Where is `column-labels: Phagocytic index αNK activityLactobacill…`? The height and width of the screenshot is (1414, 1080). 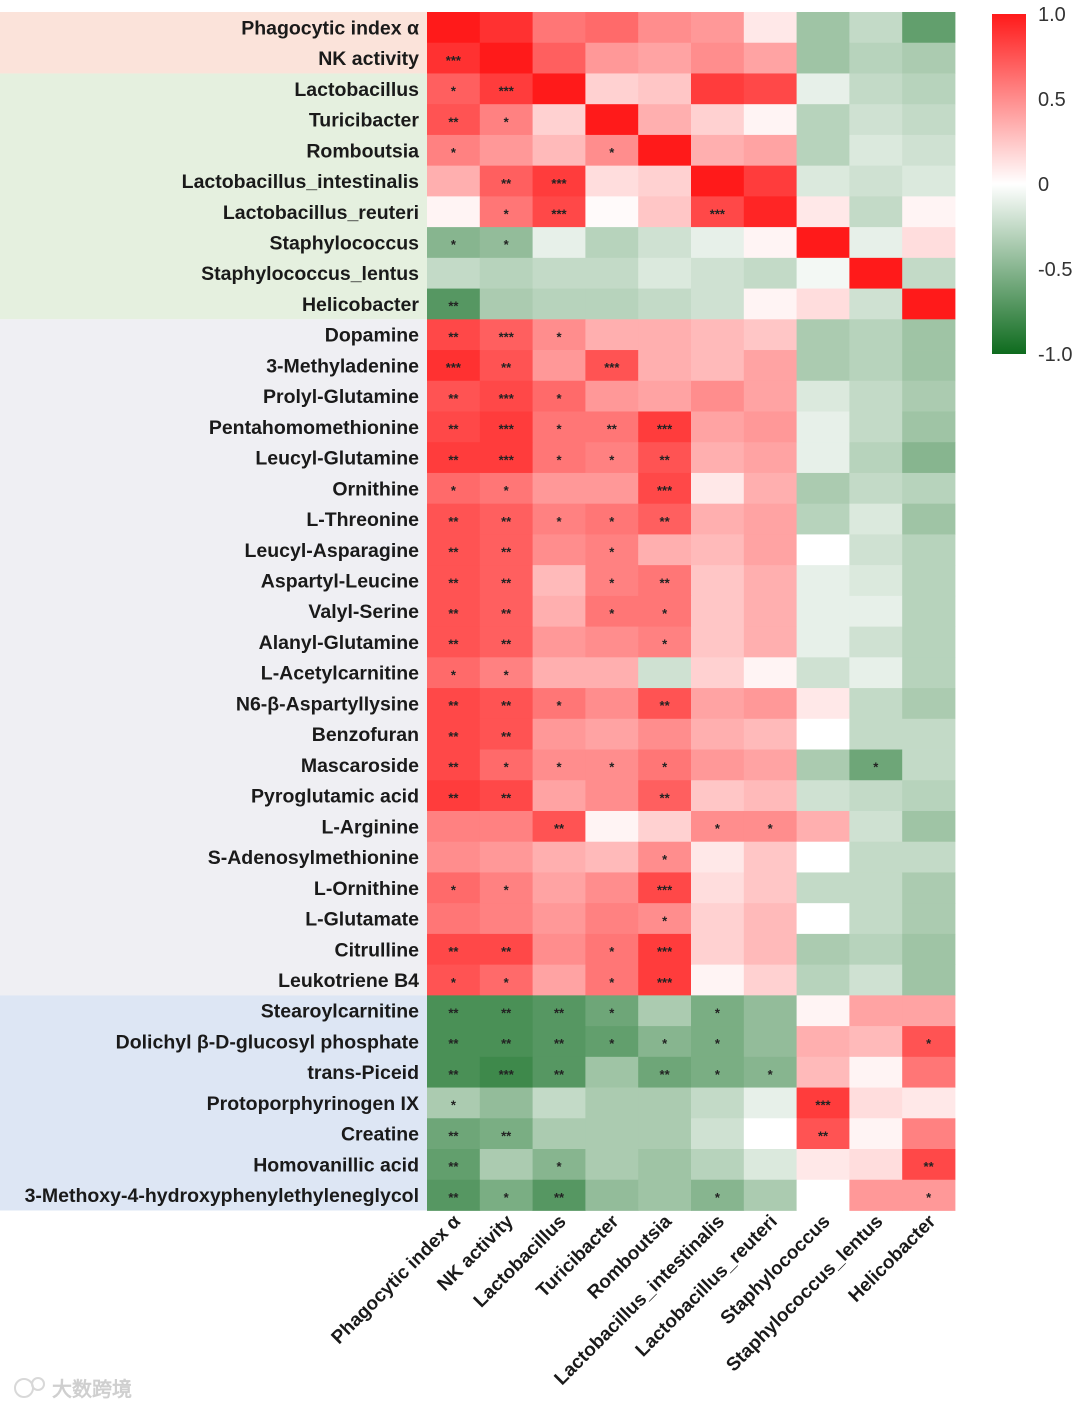 column-labels: Phagocytic index αNK activityLactobacill… is located at coordinates (634, 1300).